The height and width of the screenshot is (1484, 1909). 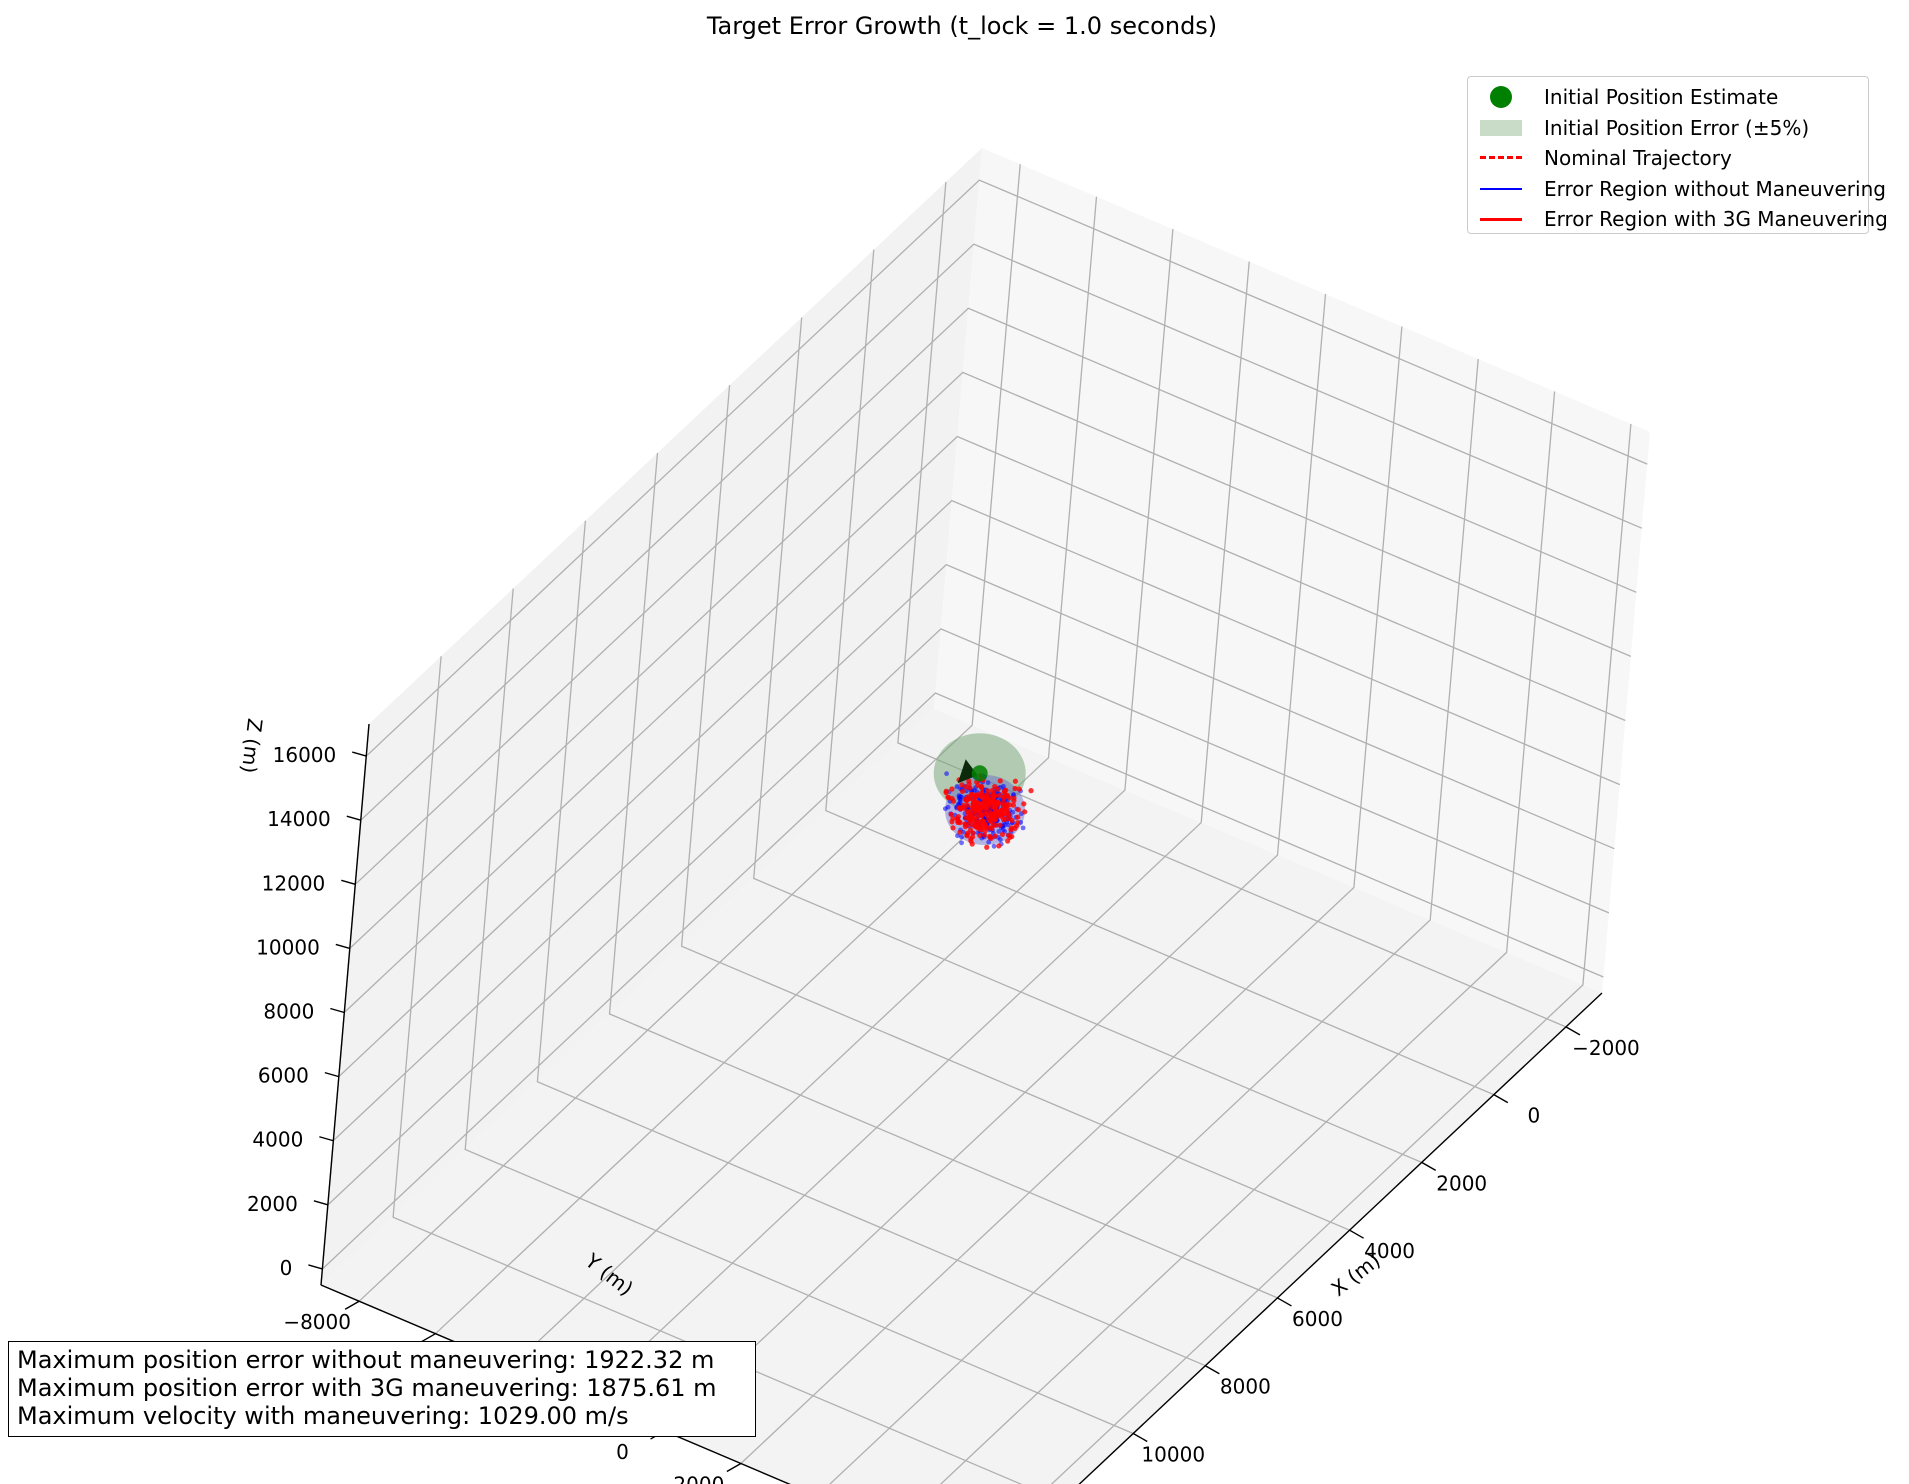 I want to click on x-tick-label: 6000, so click(x=1317, y=1319).